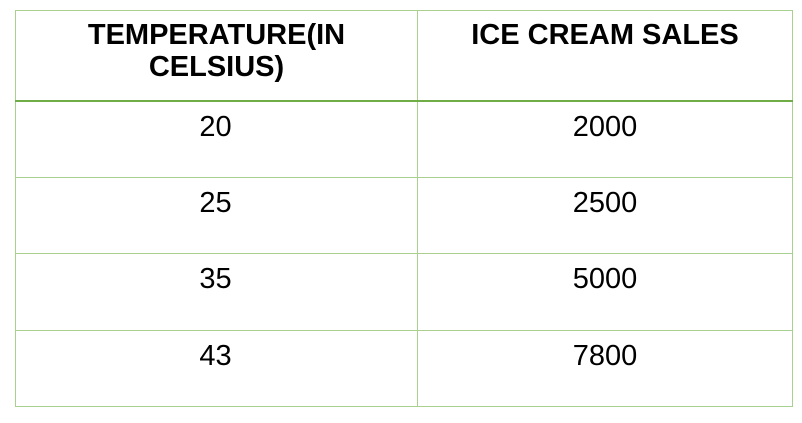  What do you see at coordinates (216, 368) in the screenshot?
I see `cell-temperature: 43` at bounding box center [216, 368].